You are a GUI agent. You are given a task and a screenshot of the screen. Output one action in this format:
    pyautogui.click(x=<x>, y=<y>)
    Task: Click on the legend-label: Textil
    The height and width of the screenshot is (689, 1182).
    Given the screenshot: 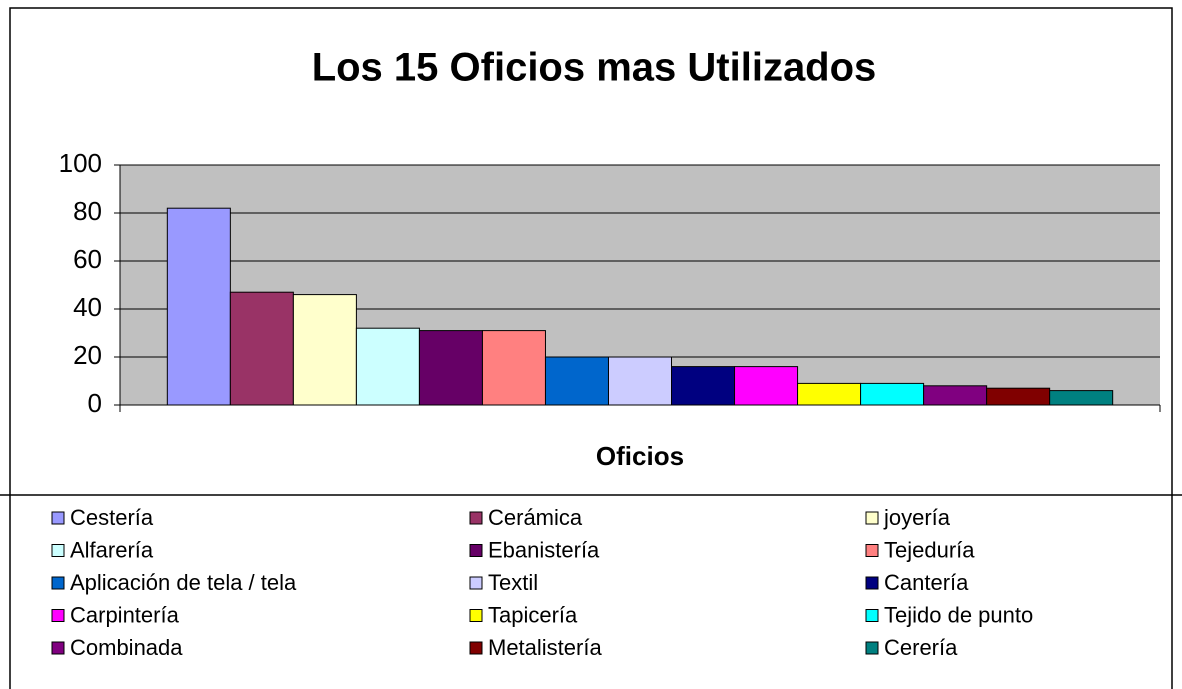 What is the action you would take?
    pyautogui.click(x=513, y=582)
    